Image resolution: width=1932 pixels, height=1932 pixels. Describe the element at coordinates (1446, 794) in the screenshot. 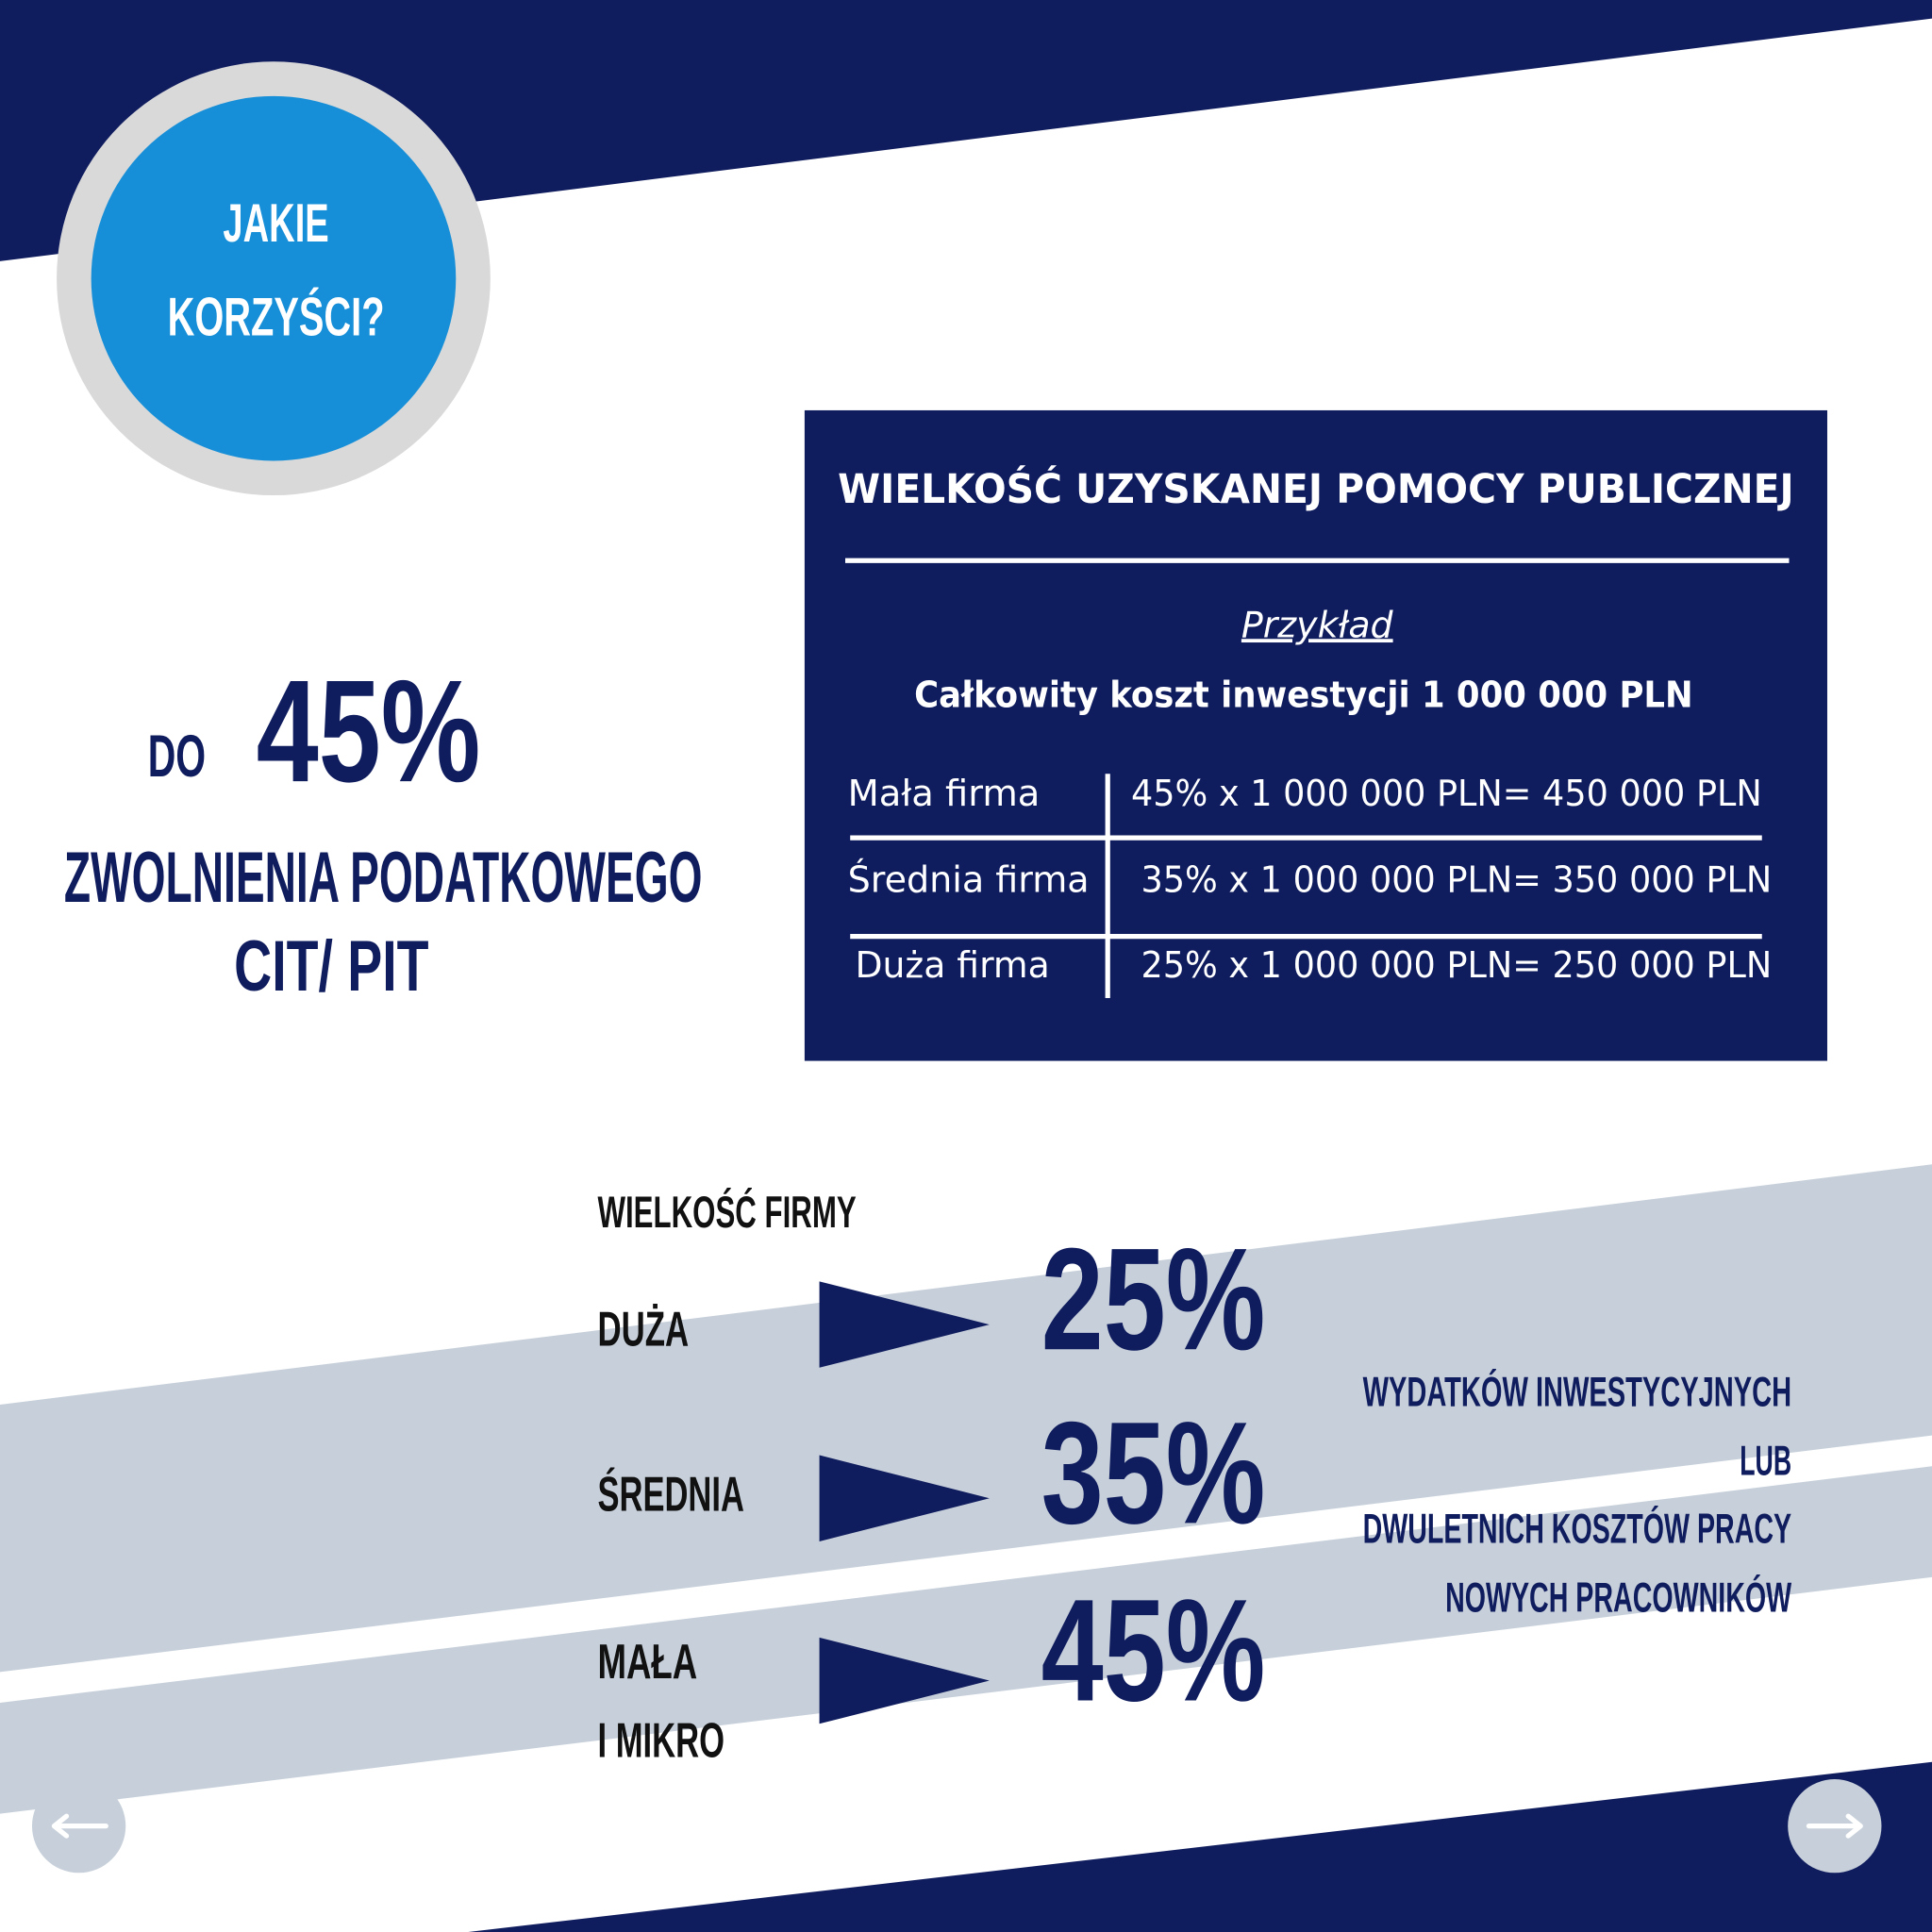

I see `table-cell: 45% x 1 000 000 PLN= 450 000 PLN` at that location.